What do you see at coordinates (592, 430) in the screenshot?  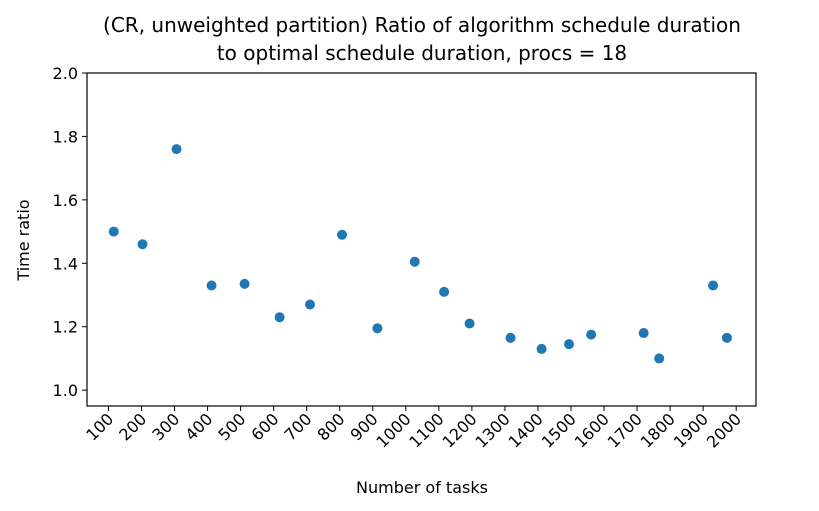 I see `x-tick-label: 1600` at bounding box center [592, 430].